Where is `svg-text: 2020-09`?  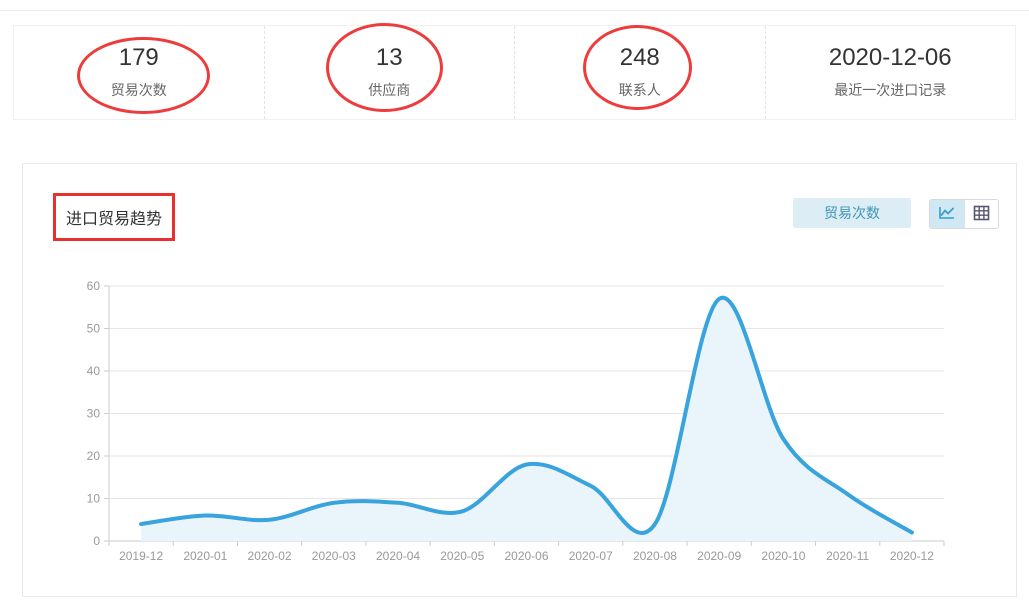
svg-text: 2020-09 is located at coordinates (719, 556).